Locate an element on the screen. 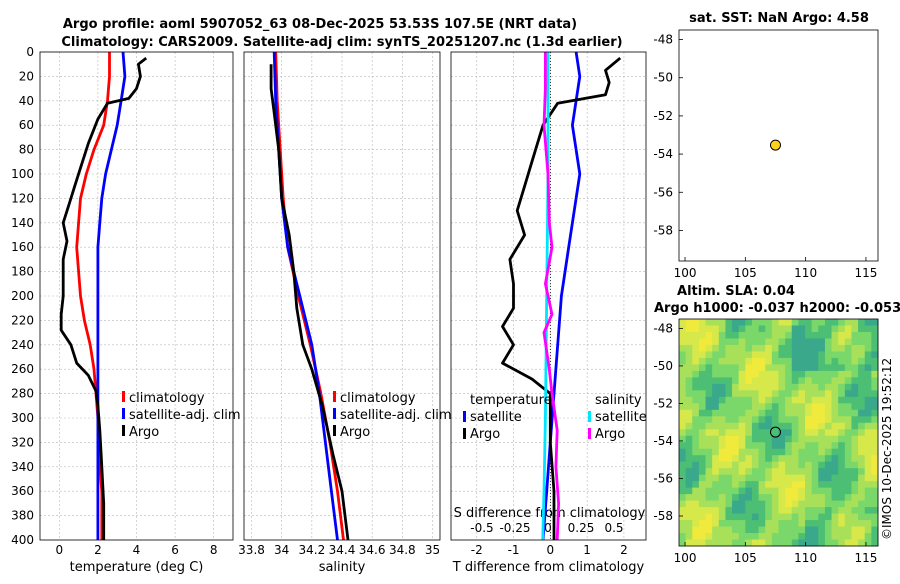 This screenshot has width=900, height=584. top-axis-label: S difference from climatology is located at coordinates (550, 513).